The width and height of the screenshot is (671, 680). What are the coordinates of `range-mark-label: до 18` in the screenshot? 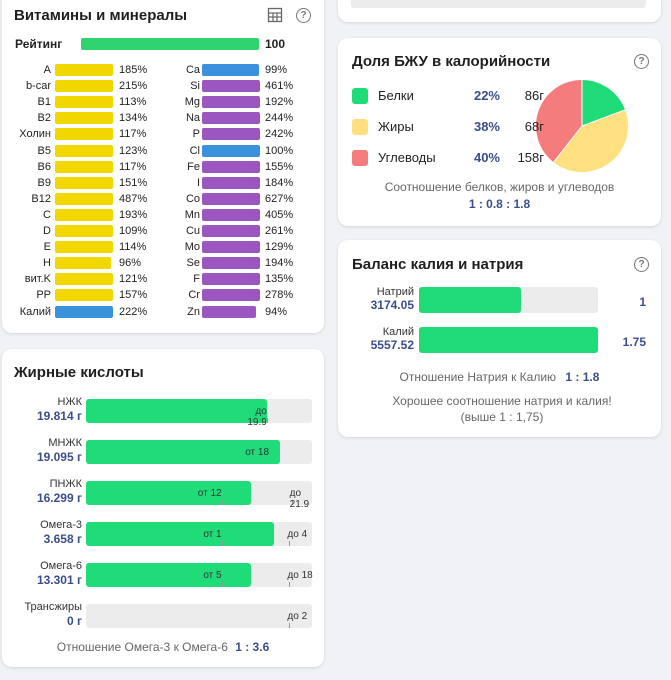 It's located at (300, 575).